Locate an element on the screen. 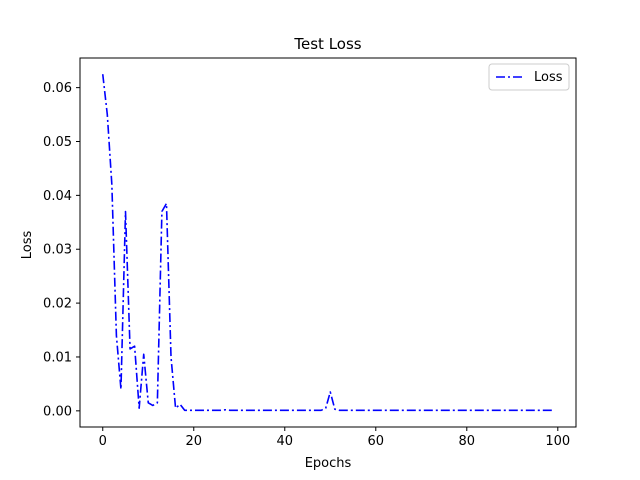 This screenshot has height=480, width=640. x-tick-label: 60 is located at coordinates (376, 441).